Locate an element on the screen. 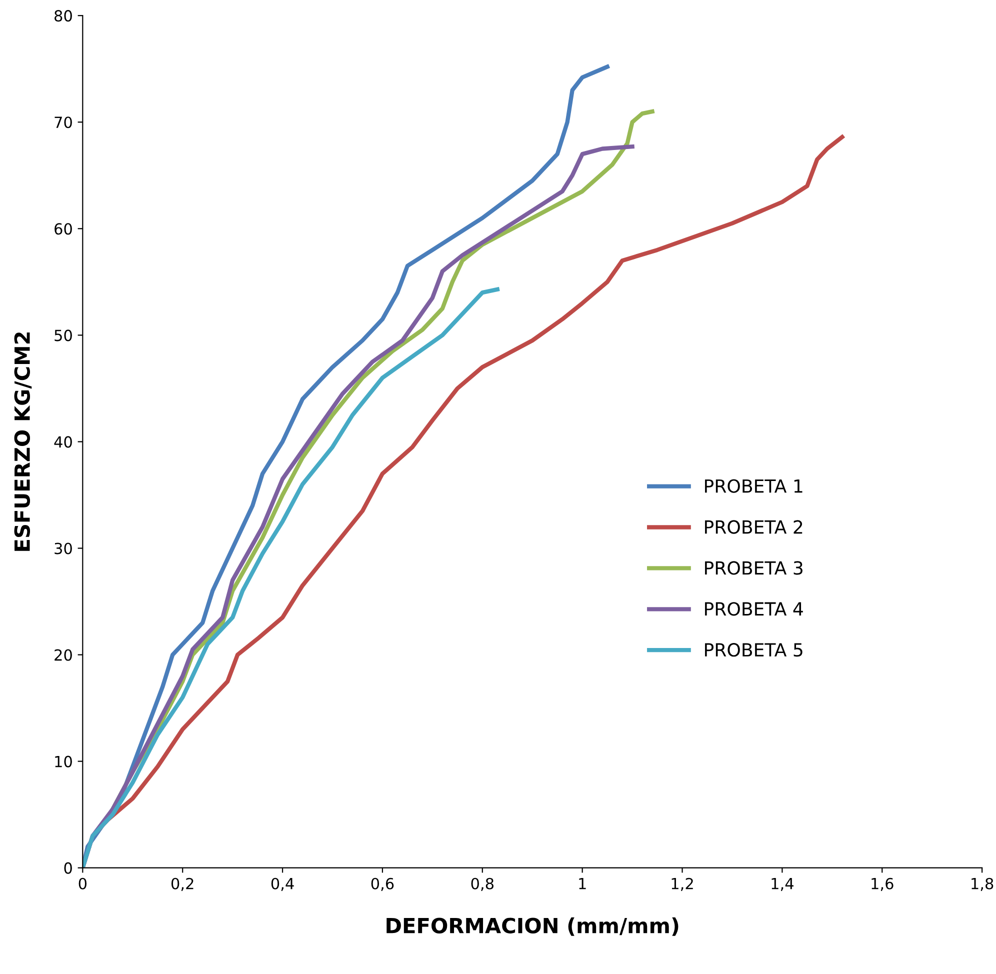 The image size is (996, 974). x-tick-label: 1,2 is located at coordinates (682, 884).